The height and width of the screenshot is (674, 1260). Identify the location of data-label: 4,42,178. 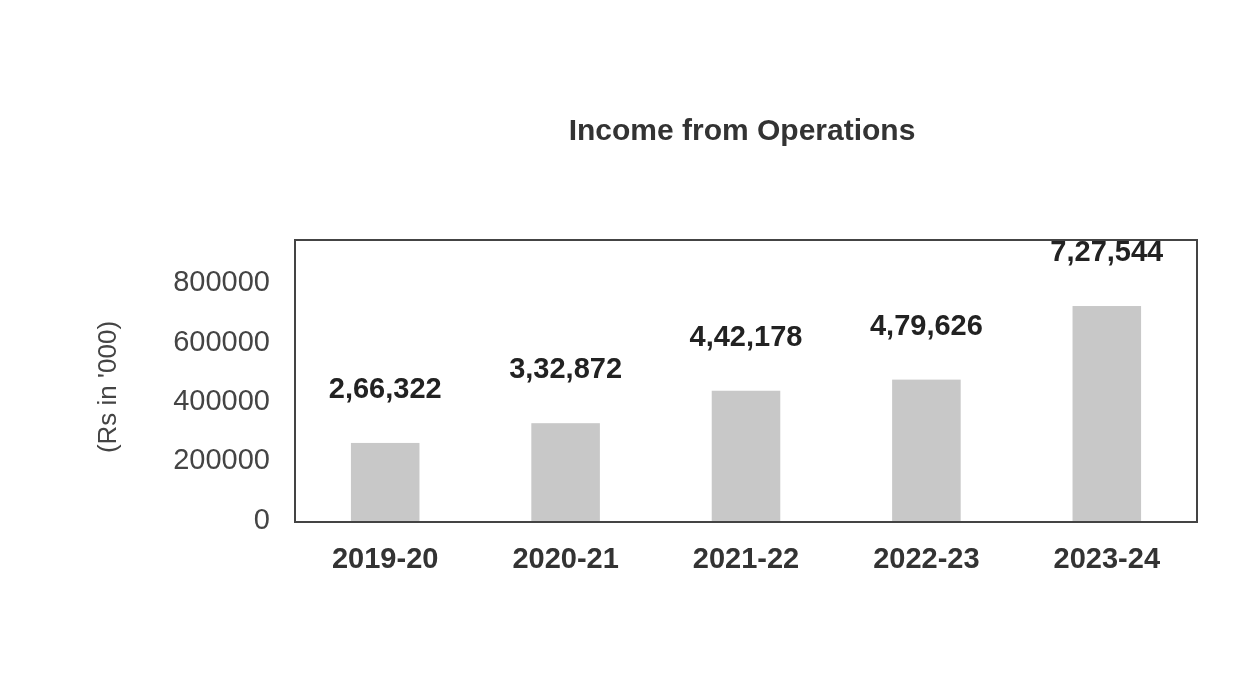
(746, 335).